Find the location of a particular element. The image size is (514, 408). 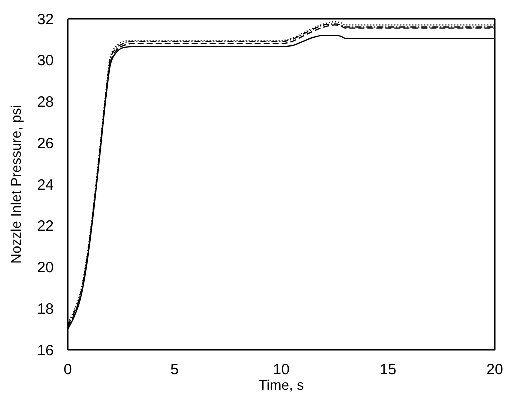

y-tick-label: 30 is located at coordinates (45, 61).